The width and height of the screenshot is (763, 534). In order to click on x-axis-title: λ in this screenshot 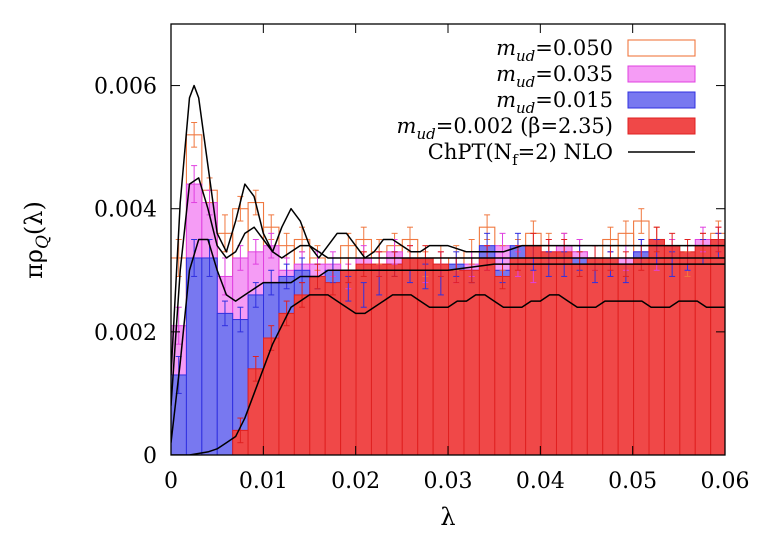, I will do `click(447, 517)`.